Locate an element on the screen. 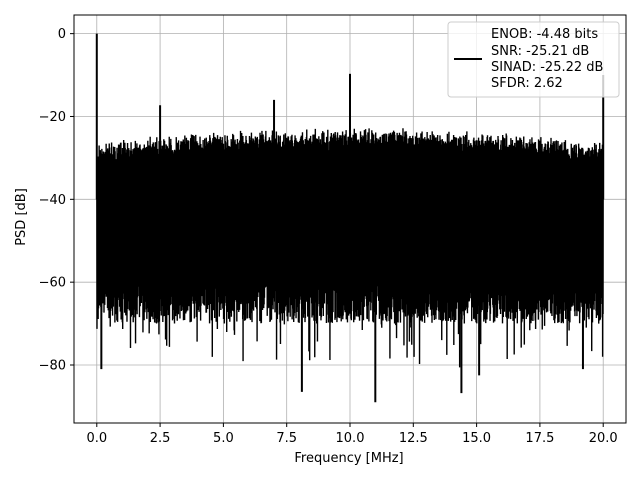  y-tick-label: −80 is located at coordinates (52, 366).